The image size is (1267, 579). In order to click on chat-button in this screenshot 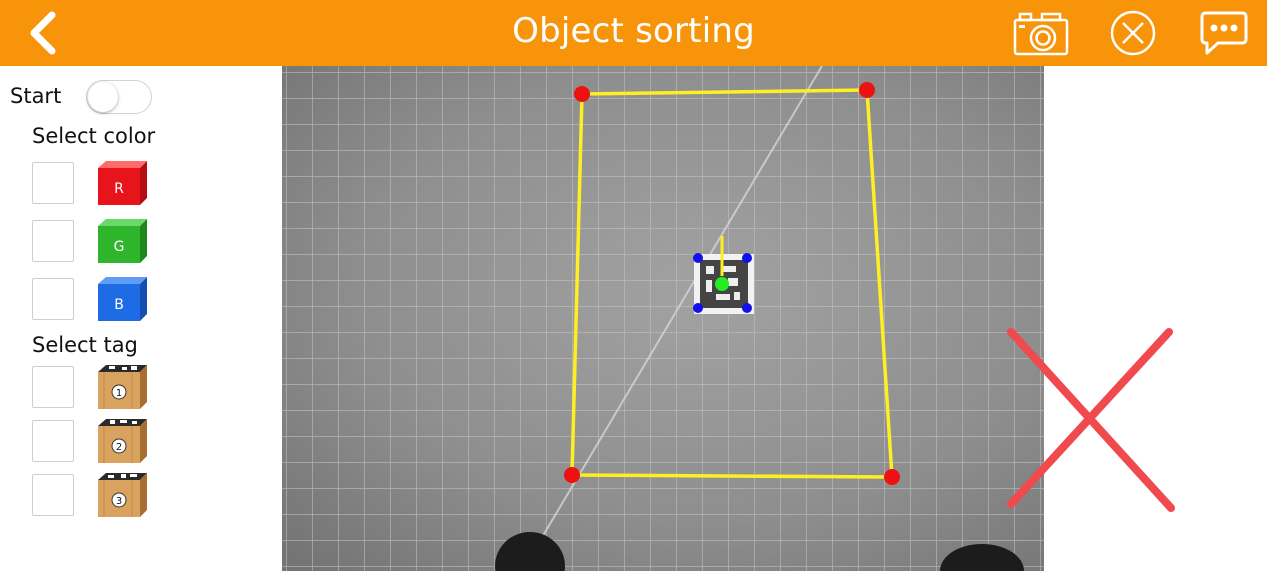, I will do `click(1224, 33)`.